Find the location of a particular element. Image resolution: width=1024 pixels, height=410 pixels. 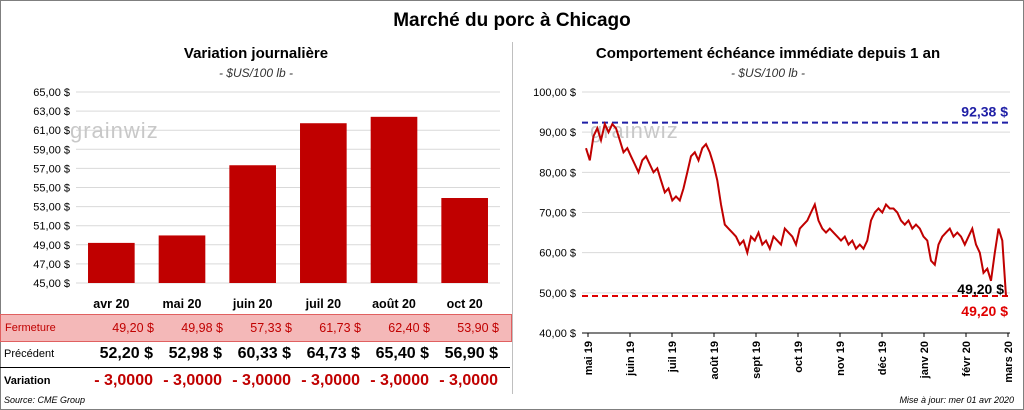

x-tick-label: nov 19 is located at coordinates (841, 358).